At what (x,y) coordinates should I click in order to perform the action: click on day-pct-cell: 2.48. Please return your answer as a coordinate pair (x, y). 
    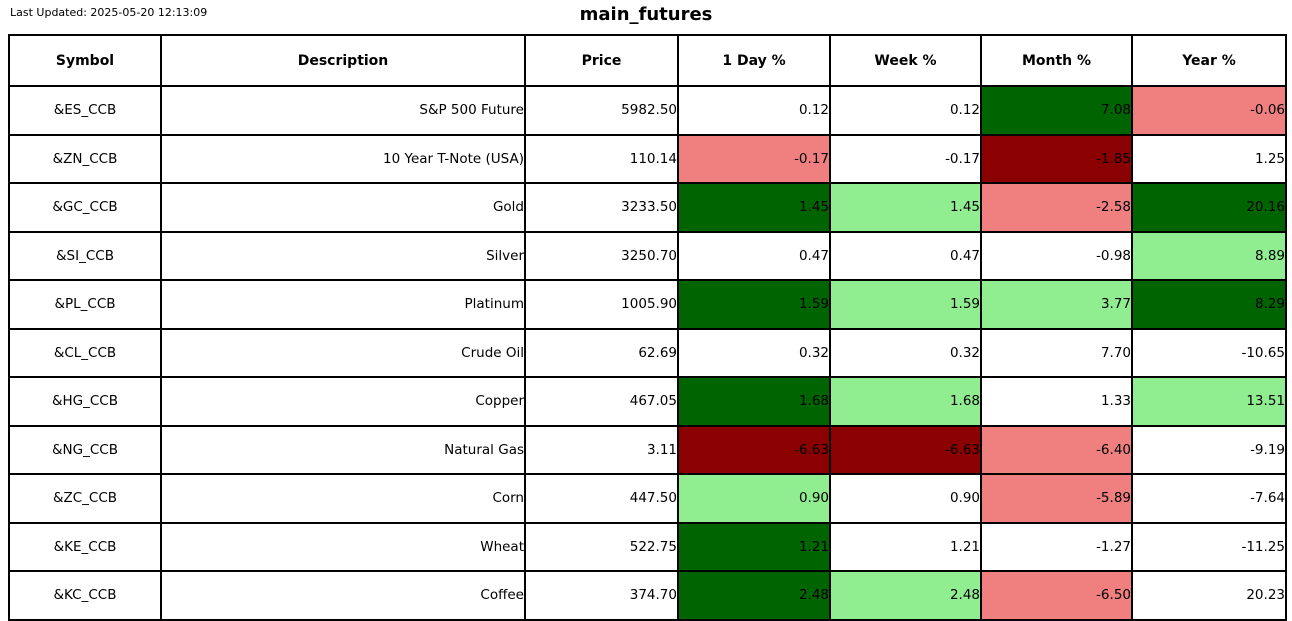
    Looking at the image, I should click on (754, 595).